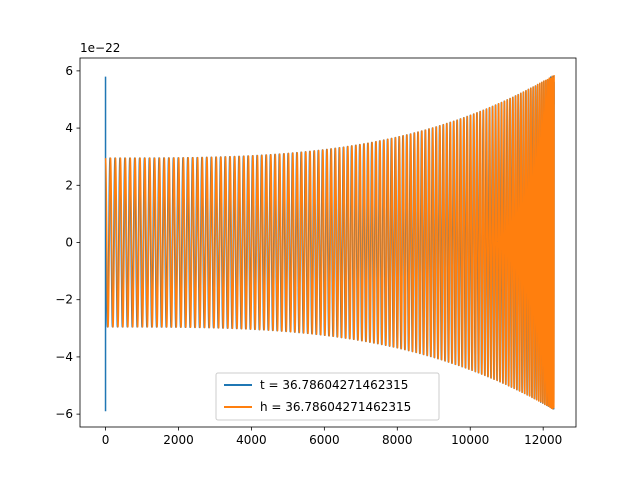  What do you see at coordinates (543, 440) in the screenshot?
I see `x-tick-label: 12000` at bounding box center [543, 440].